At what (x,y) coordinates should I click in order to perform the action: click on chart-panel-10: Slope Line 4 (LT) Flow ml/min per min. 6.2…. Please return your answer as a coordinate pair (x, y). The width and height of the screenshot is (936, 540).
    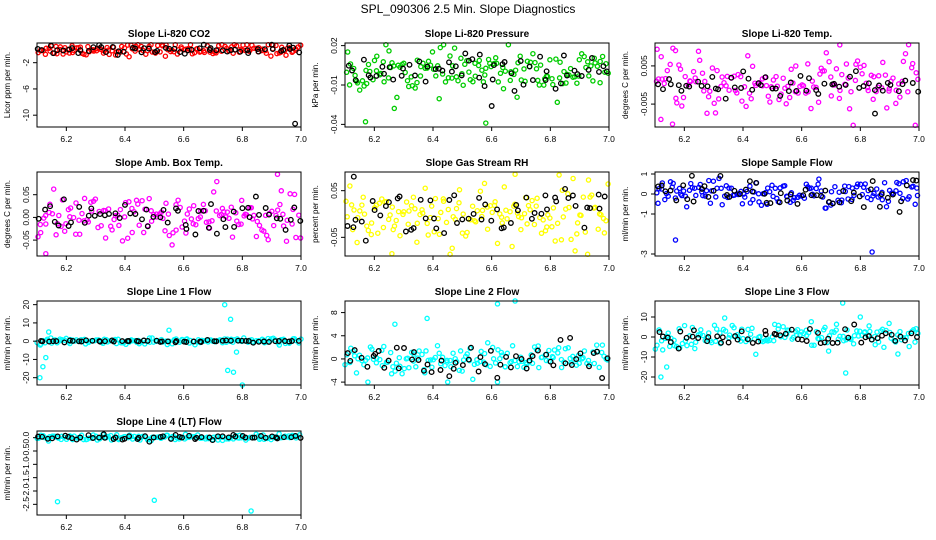
    Looking at the image, I should click on (155, 474).